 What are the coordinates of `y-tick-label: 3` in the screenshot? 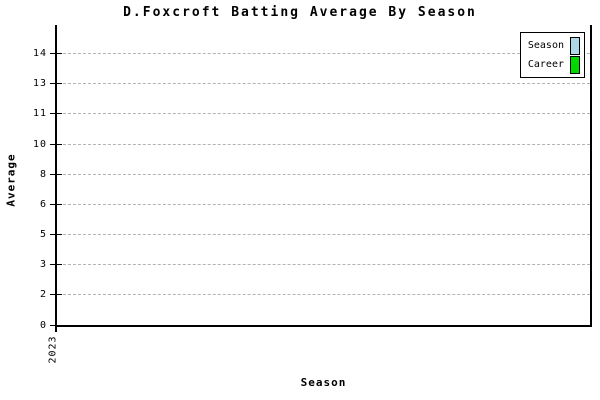 It's located at (43, 265).